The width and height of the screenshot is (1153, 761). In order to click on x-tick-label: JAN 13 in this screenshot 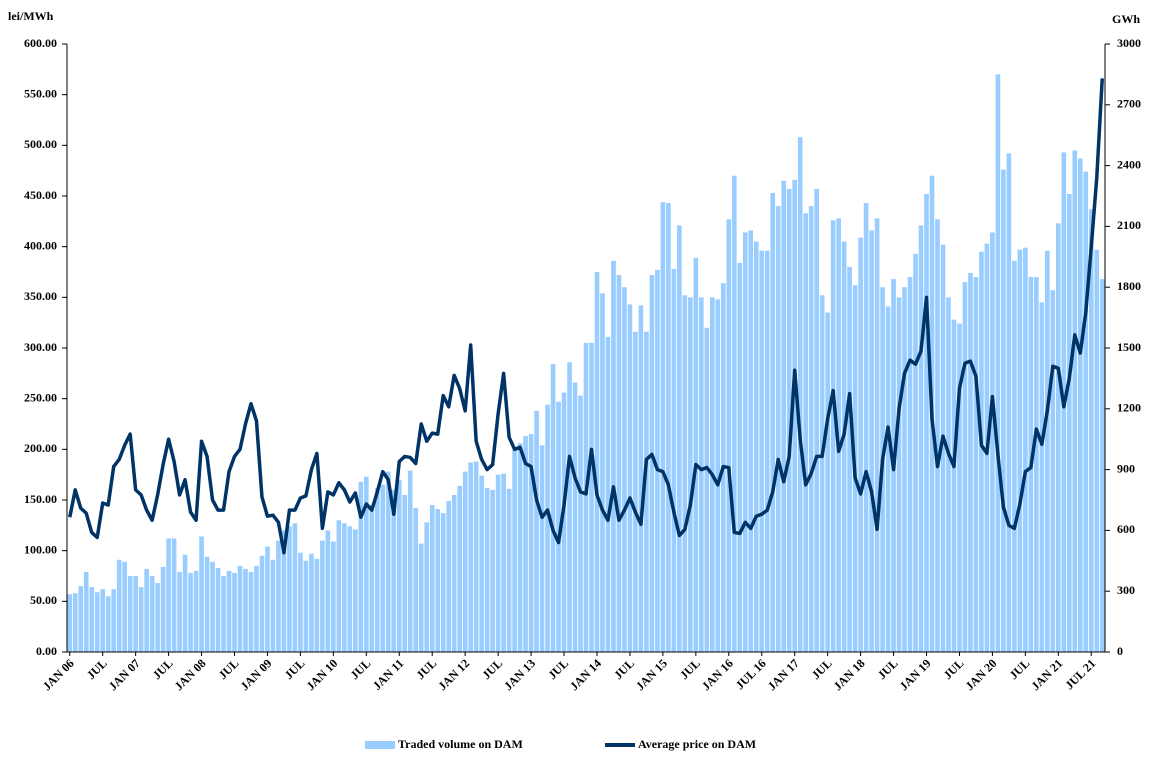, I will do `click(519, 674)`.